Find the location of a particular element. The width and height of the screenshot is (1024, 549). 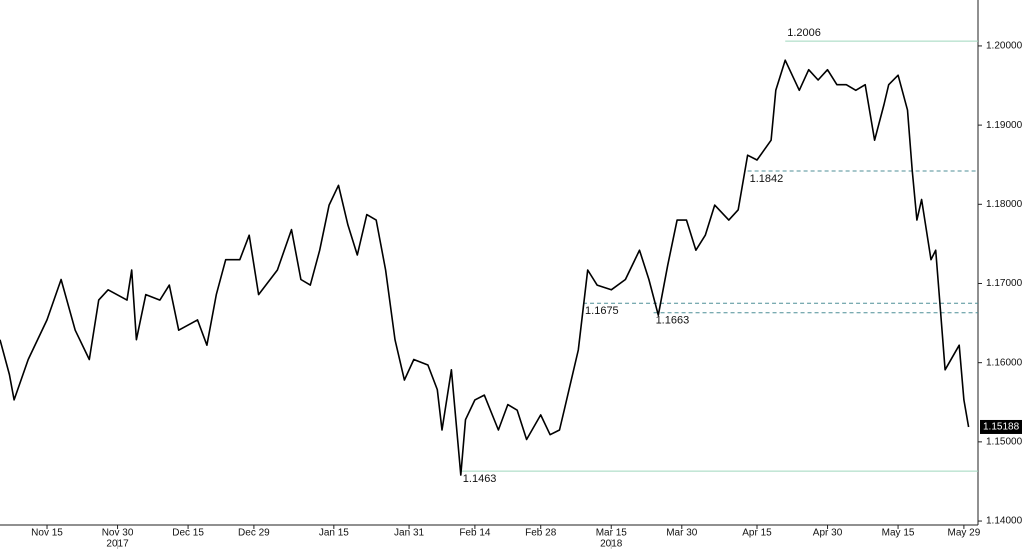

y-tick-label: 1.14000 is located at coordinates (1004, 521).